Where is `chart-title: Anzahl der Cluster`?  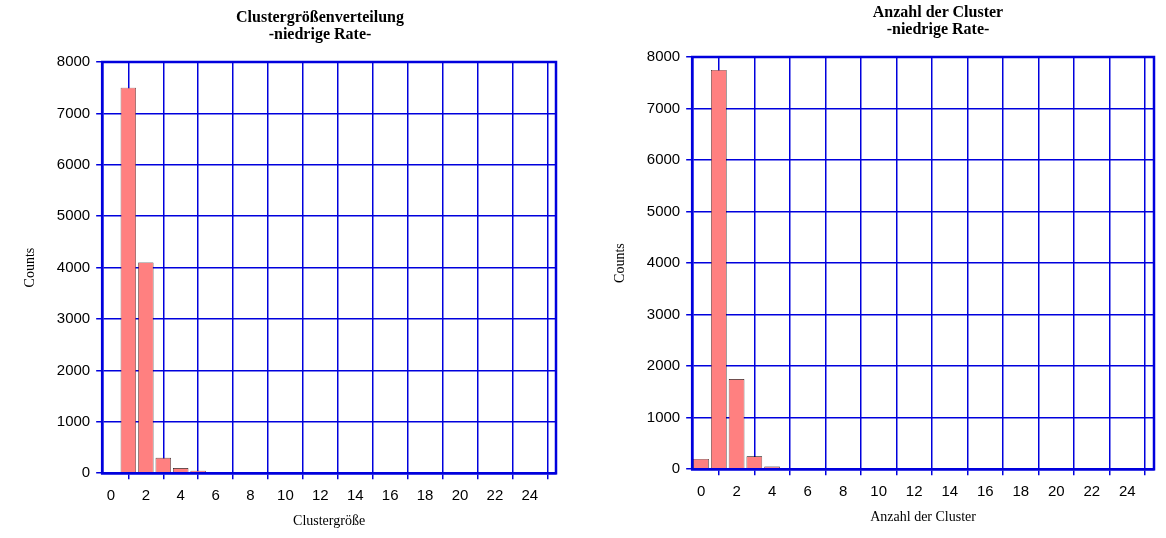 chart-title: Anzahl der Cluster is located at coordinates (938, 11).